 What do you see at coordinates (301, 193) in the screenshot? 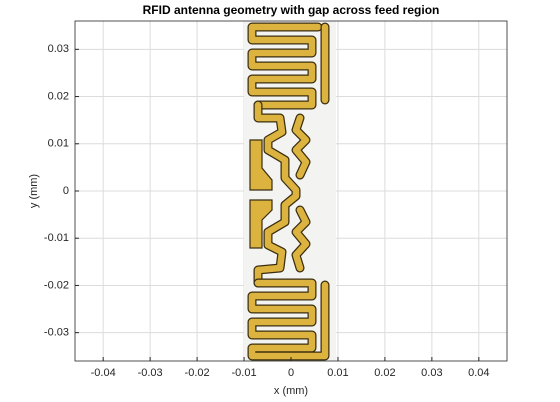
I see `feed-loop-right-fill` at bounding box center [301, 193].